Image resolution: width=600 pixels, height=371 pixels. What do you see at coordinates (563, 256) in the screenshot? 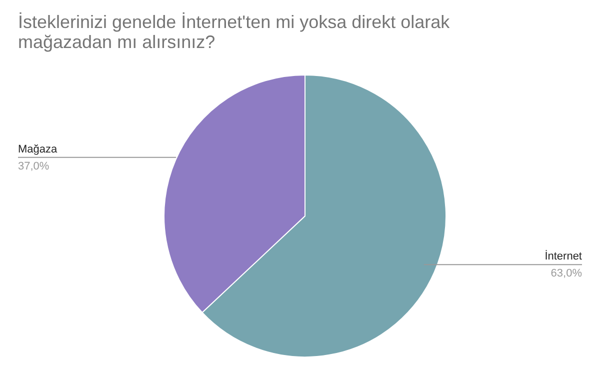
I see `slice-label: İnternet` at bounding box center [563, 256].